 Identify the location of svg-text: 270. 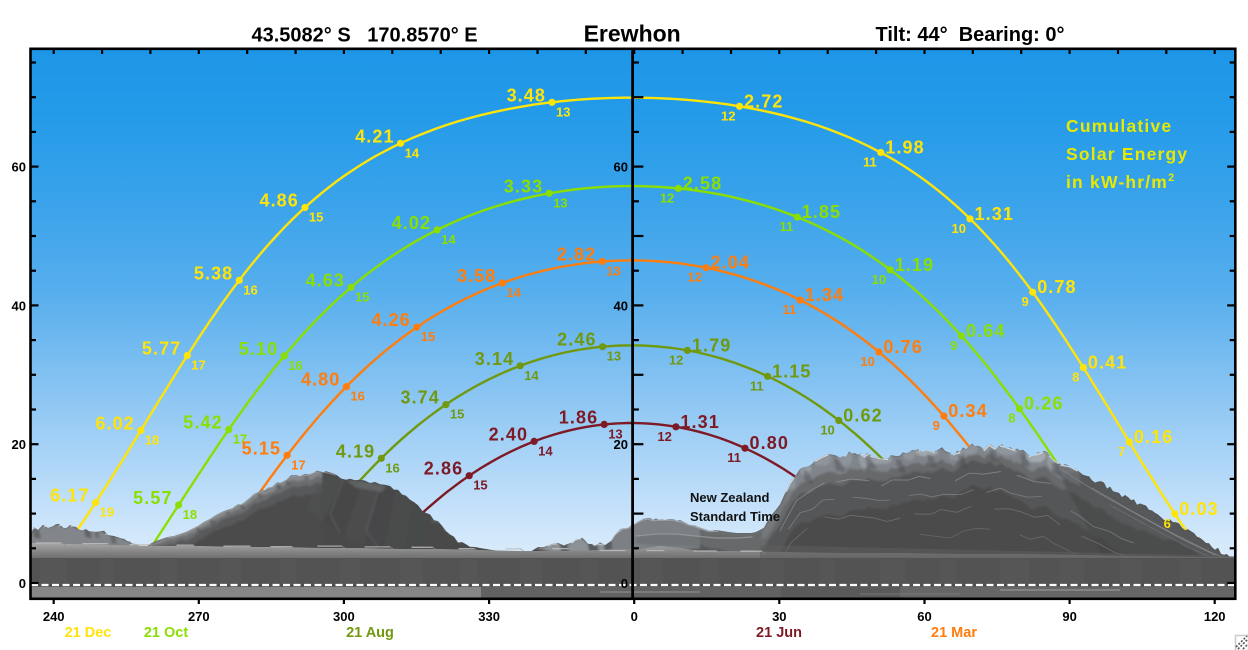
(199, 616).